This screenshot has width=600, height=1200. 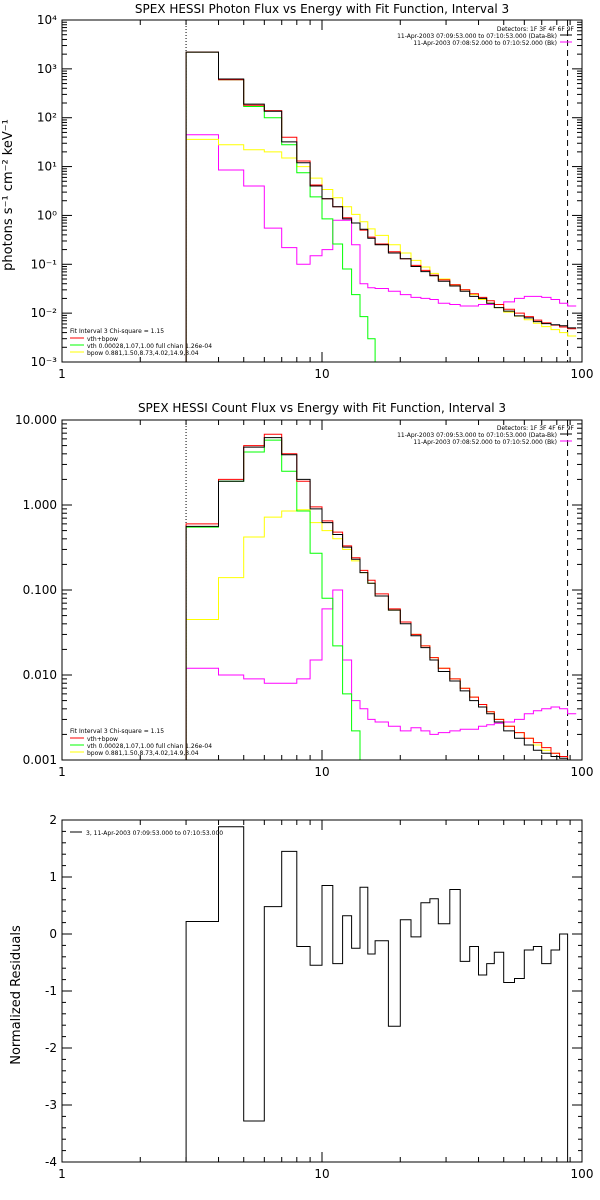 I want to click on y-tick-label: 0, so click(x=53, y=934).